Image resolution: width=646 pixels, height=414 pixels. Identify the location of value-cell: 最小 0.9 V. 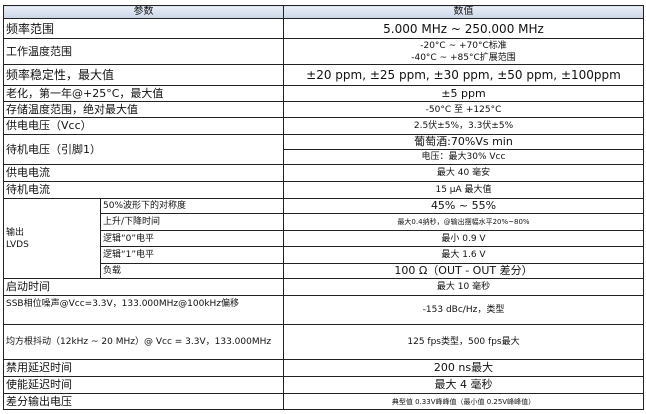
(463, 238).